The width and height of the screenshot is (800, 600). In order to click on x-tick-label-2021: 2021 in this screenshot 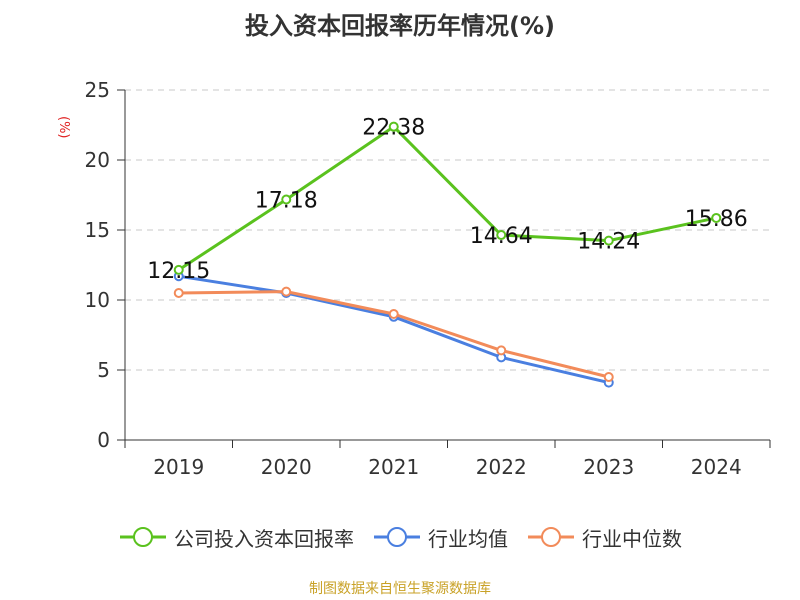, I will do `click(393, 467)`.